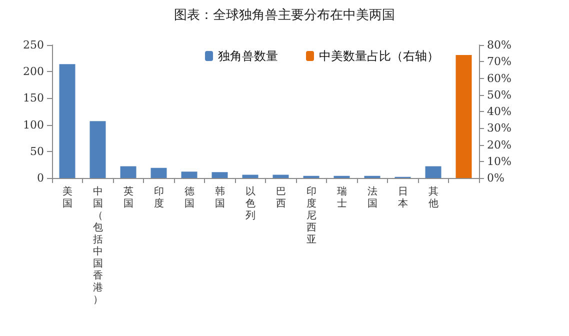 The width and height of the screenshot is (569, 336). Describe the element at coordinates (97, 246) in the screenshot. I see `category-label: 中国（包括中国香港）` at that location.